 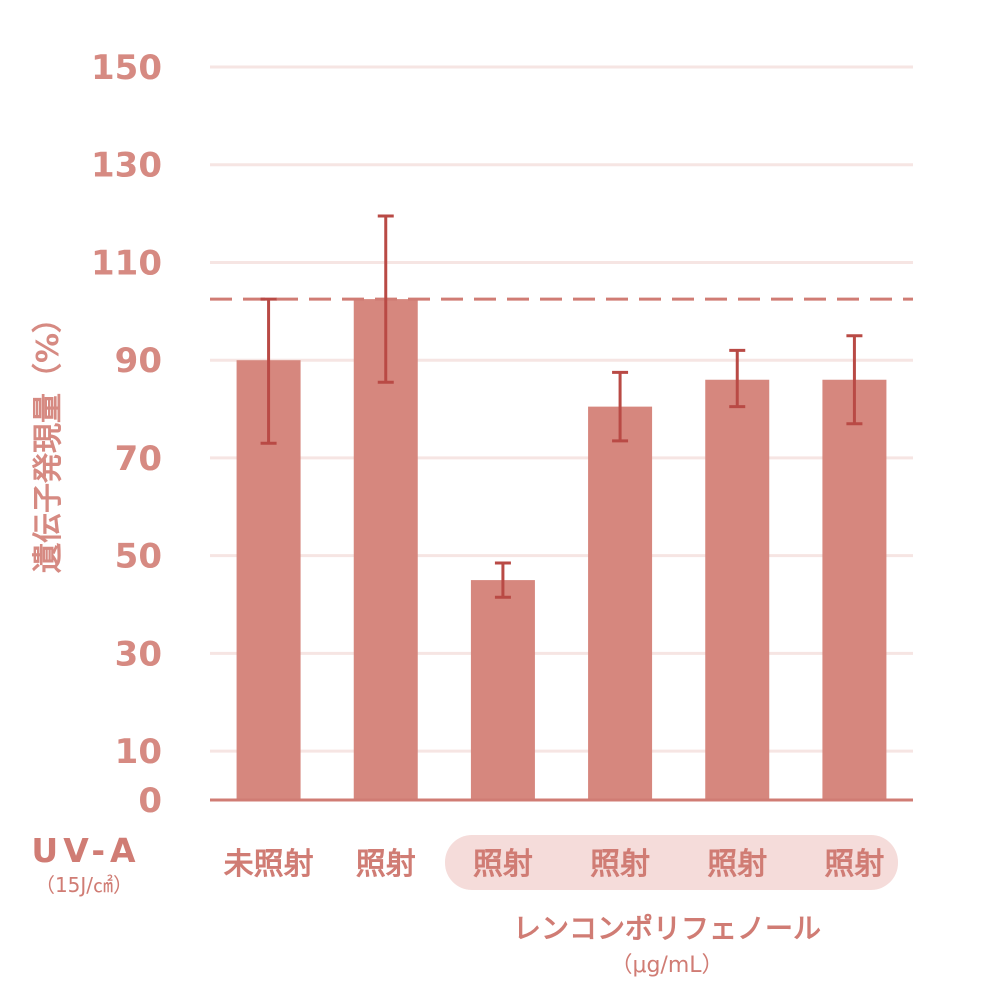 What do you see at coordinates (126, 166) in the screenshot?
I see `y-tick-label: 130` at bounding box center [126, 166].